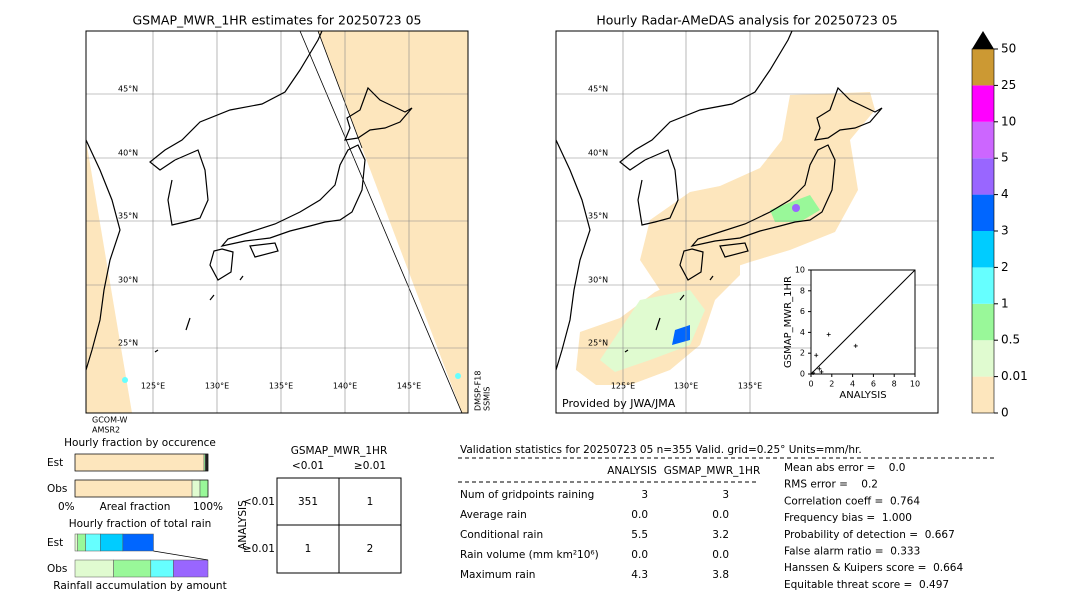  Describe the element at coordinates (1005, 194) in the screenshot. I see `colorbar-label: 4` at that location.